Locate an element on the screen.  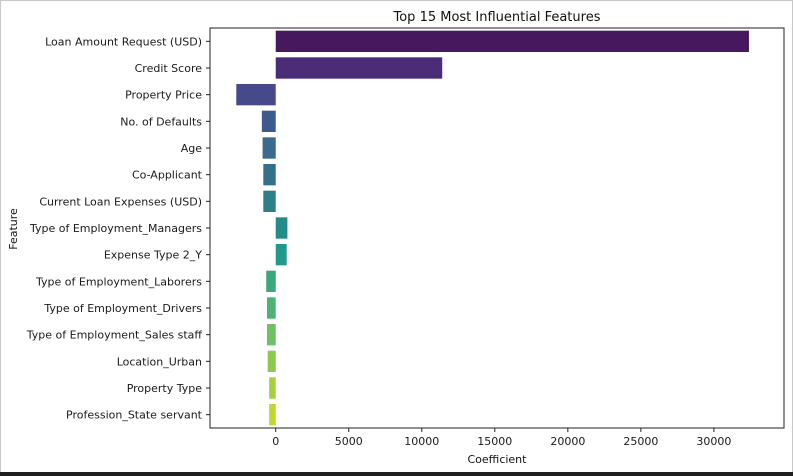
y-tick-label: Location_Urban is located at coordinates (159, 361).